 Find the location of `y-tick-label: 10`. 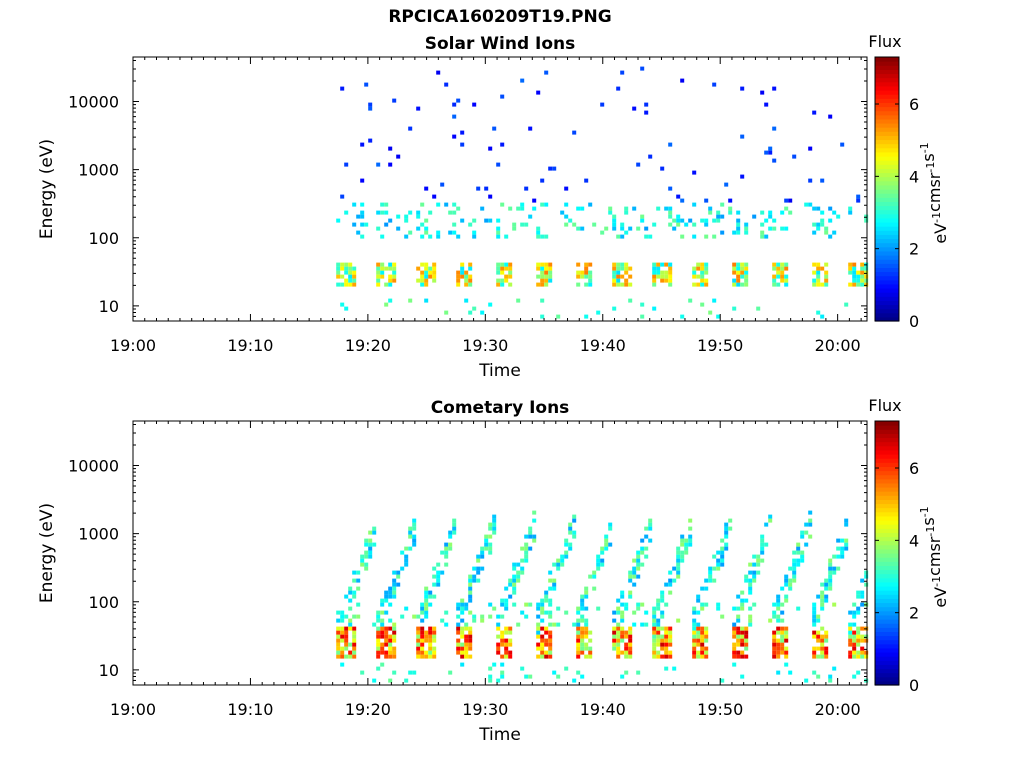

y-tick-label: 10 is located at coordinates (109, 306).